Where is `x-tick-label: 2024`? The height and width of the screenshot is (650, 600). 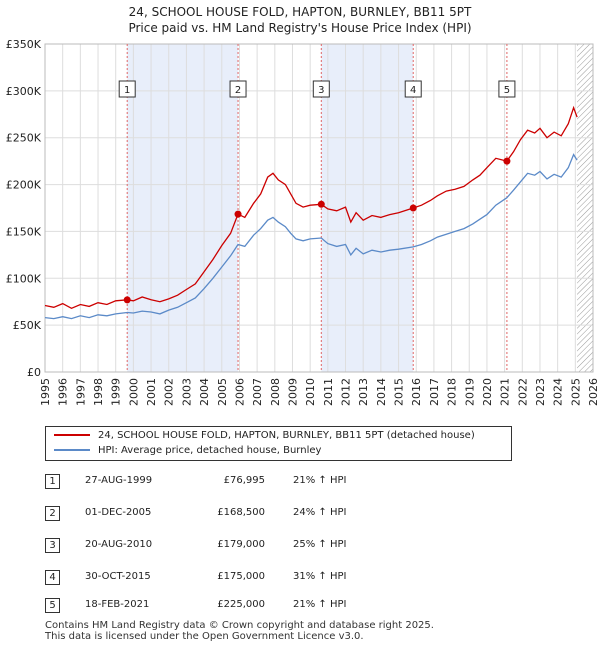 x-tick-label: 2024 is located at coordinates (558, 392).